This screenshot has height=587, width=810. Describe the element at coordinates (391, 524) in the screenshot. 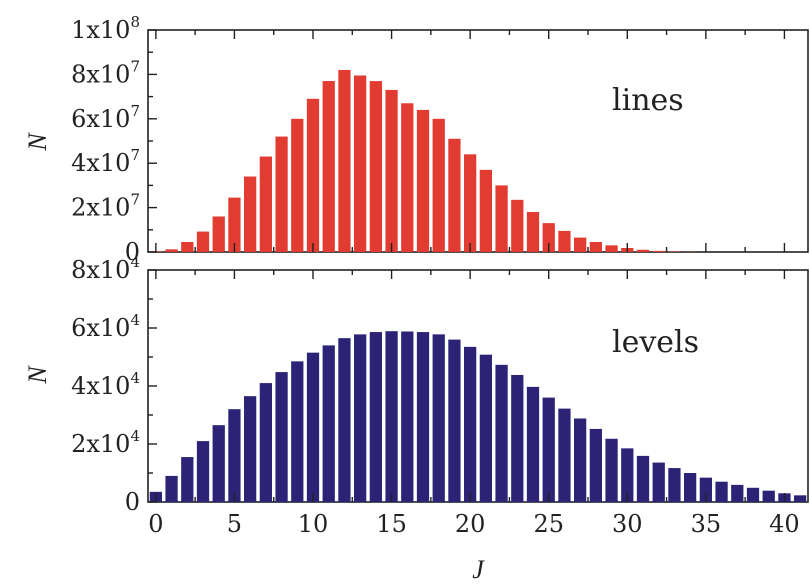

I see `x-tick-label: 15` at that location.